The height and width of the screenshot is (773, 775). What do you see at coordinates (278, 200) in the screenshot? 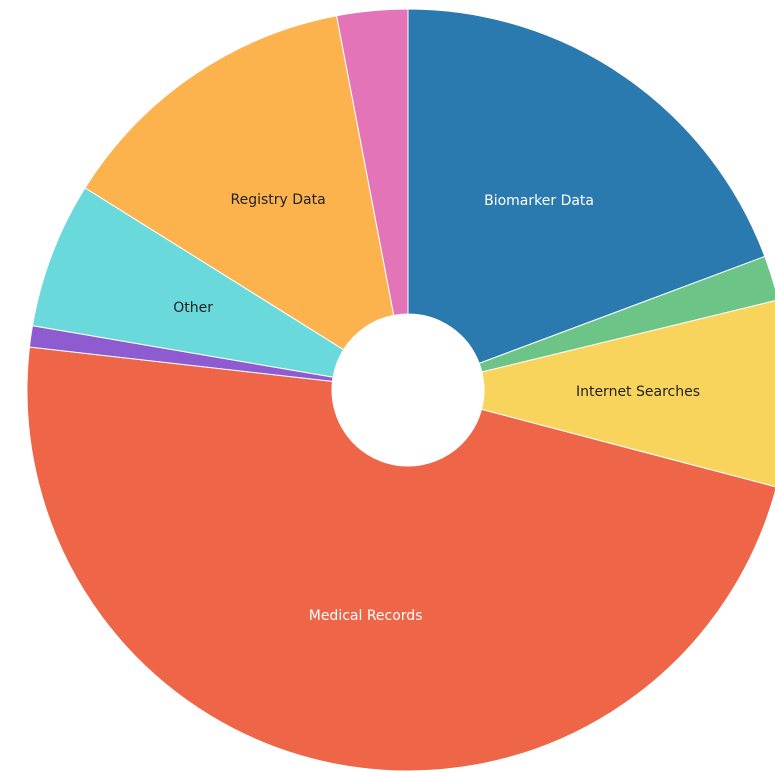
I see `slice-label: Registry Data` at bounding box center [278, 200].